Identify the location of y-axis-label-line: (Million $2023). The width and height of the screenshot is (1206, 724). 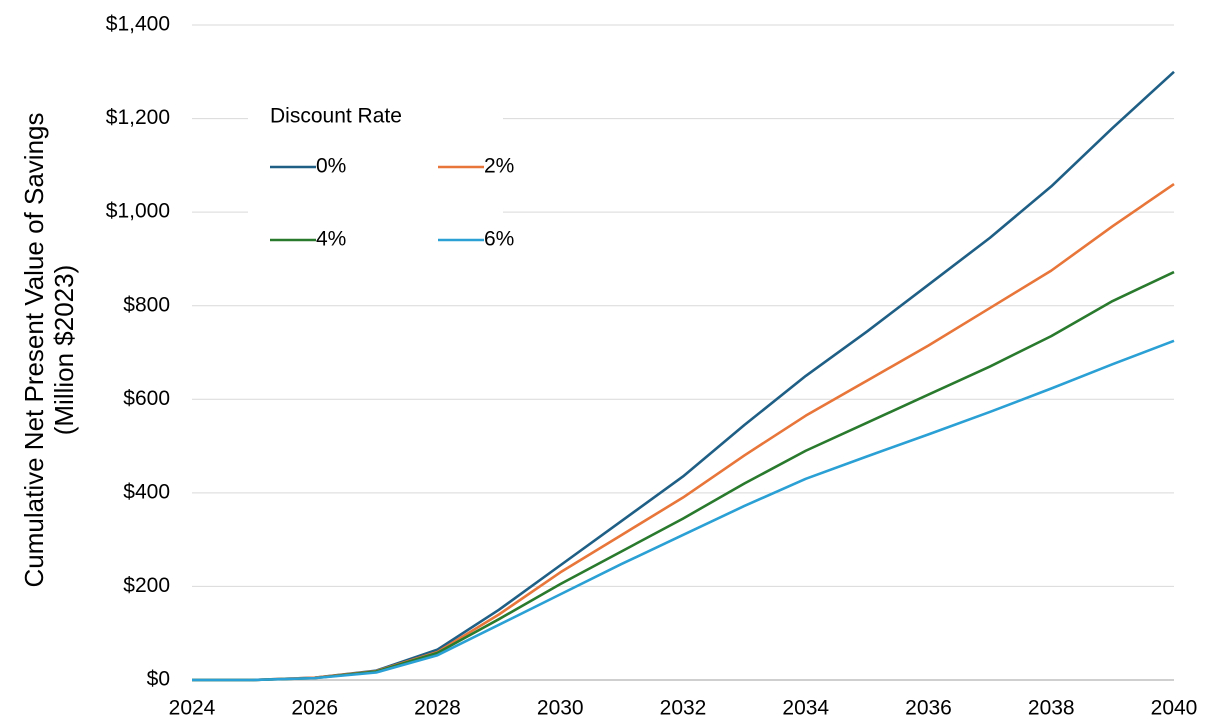
(64, 350).